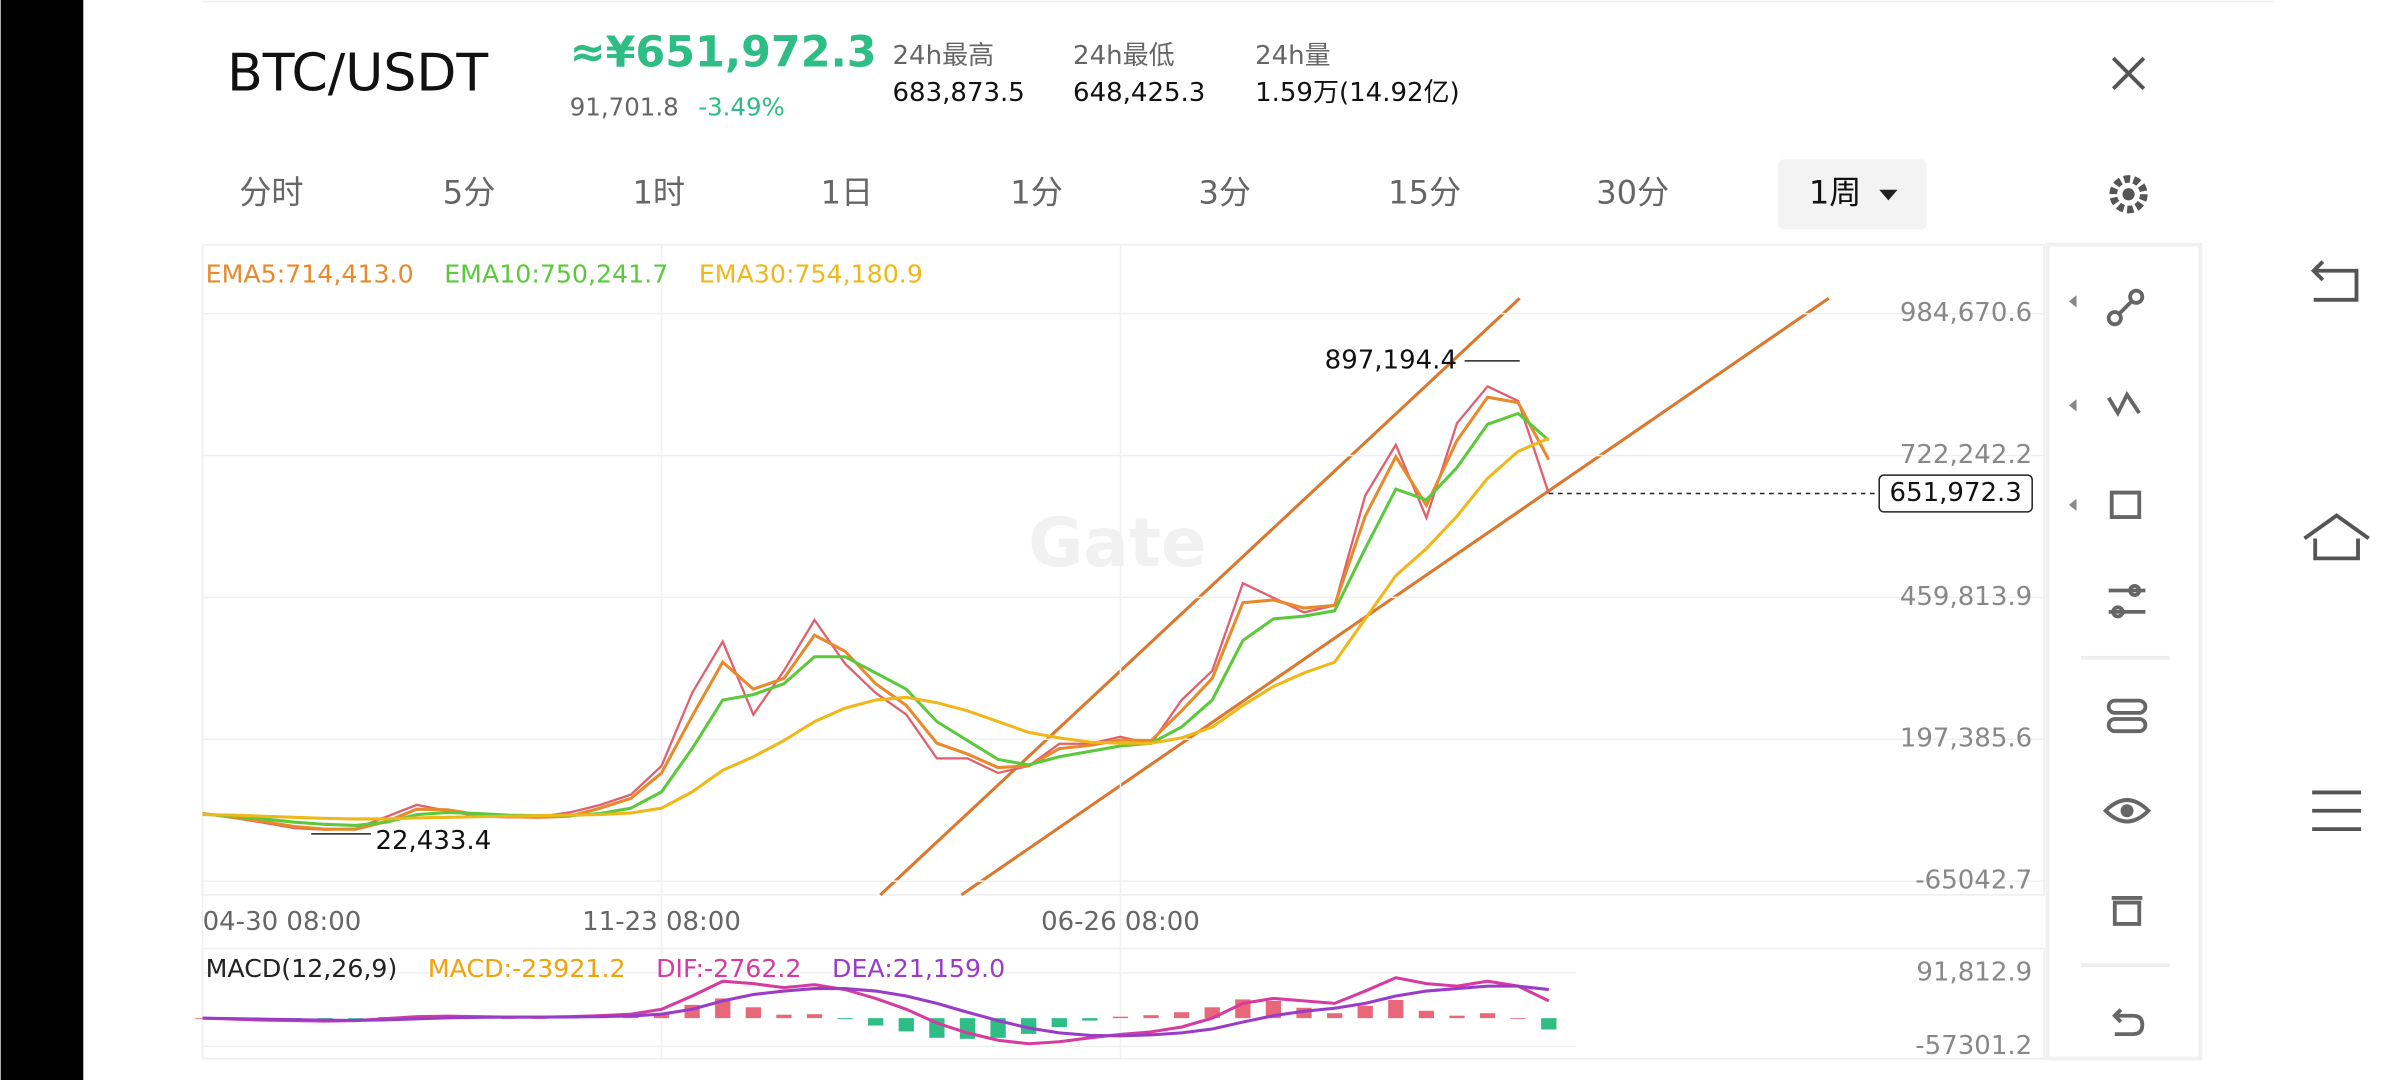 The width and height of the screenshot is (2400, 1080). I want to click on series-line, so click(875, 1011).